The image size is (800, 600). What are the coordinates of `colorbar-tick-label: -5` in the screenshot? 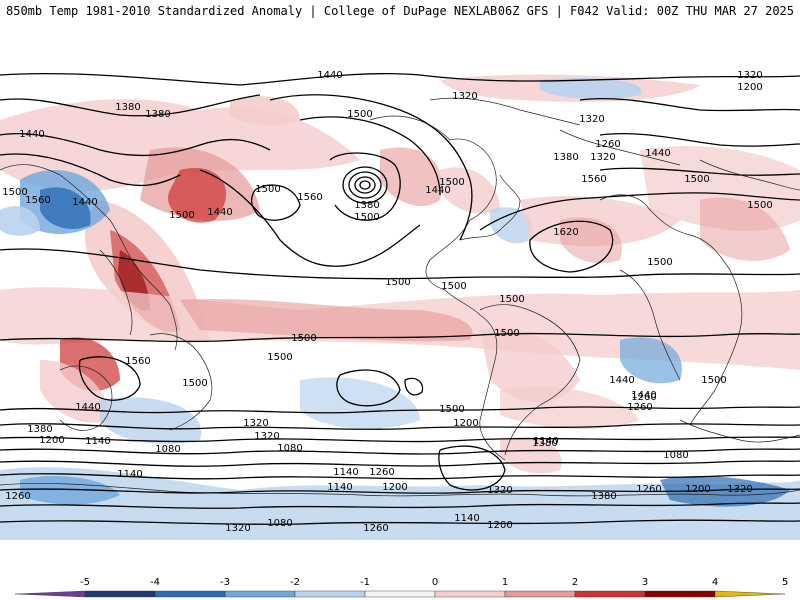 It's located at (85, 582).